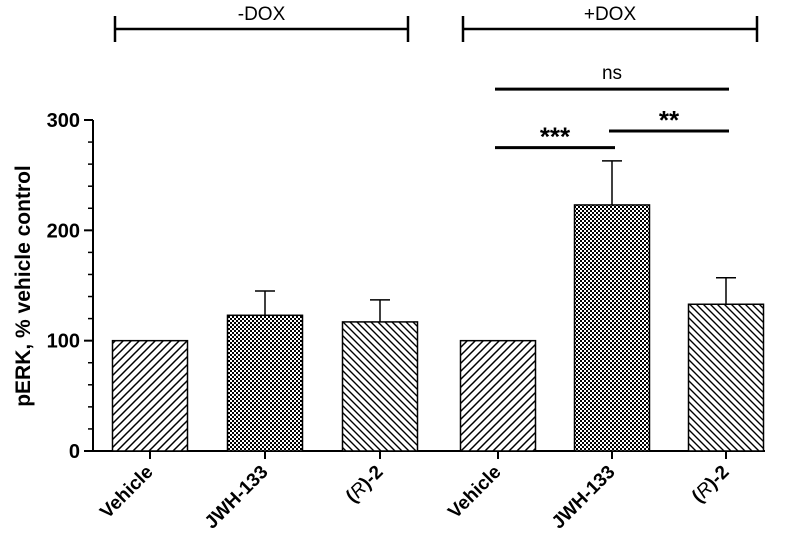  Describe the element at coordinates (23, 286) in the screenshot. I see `y-axis-title: pERK, % vehicle control` at that location.